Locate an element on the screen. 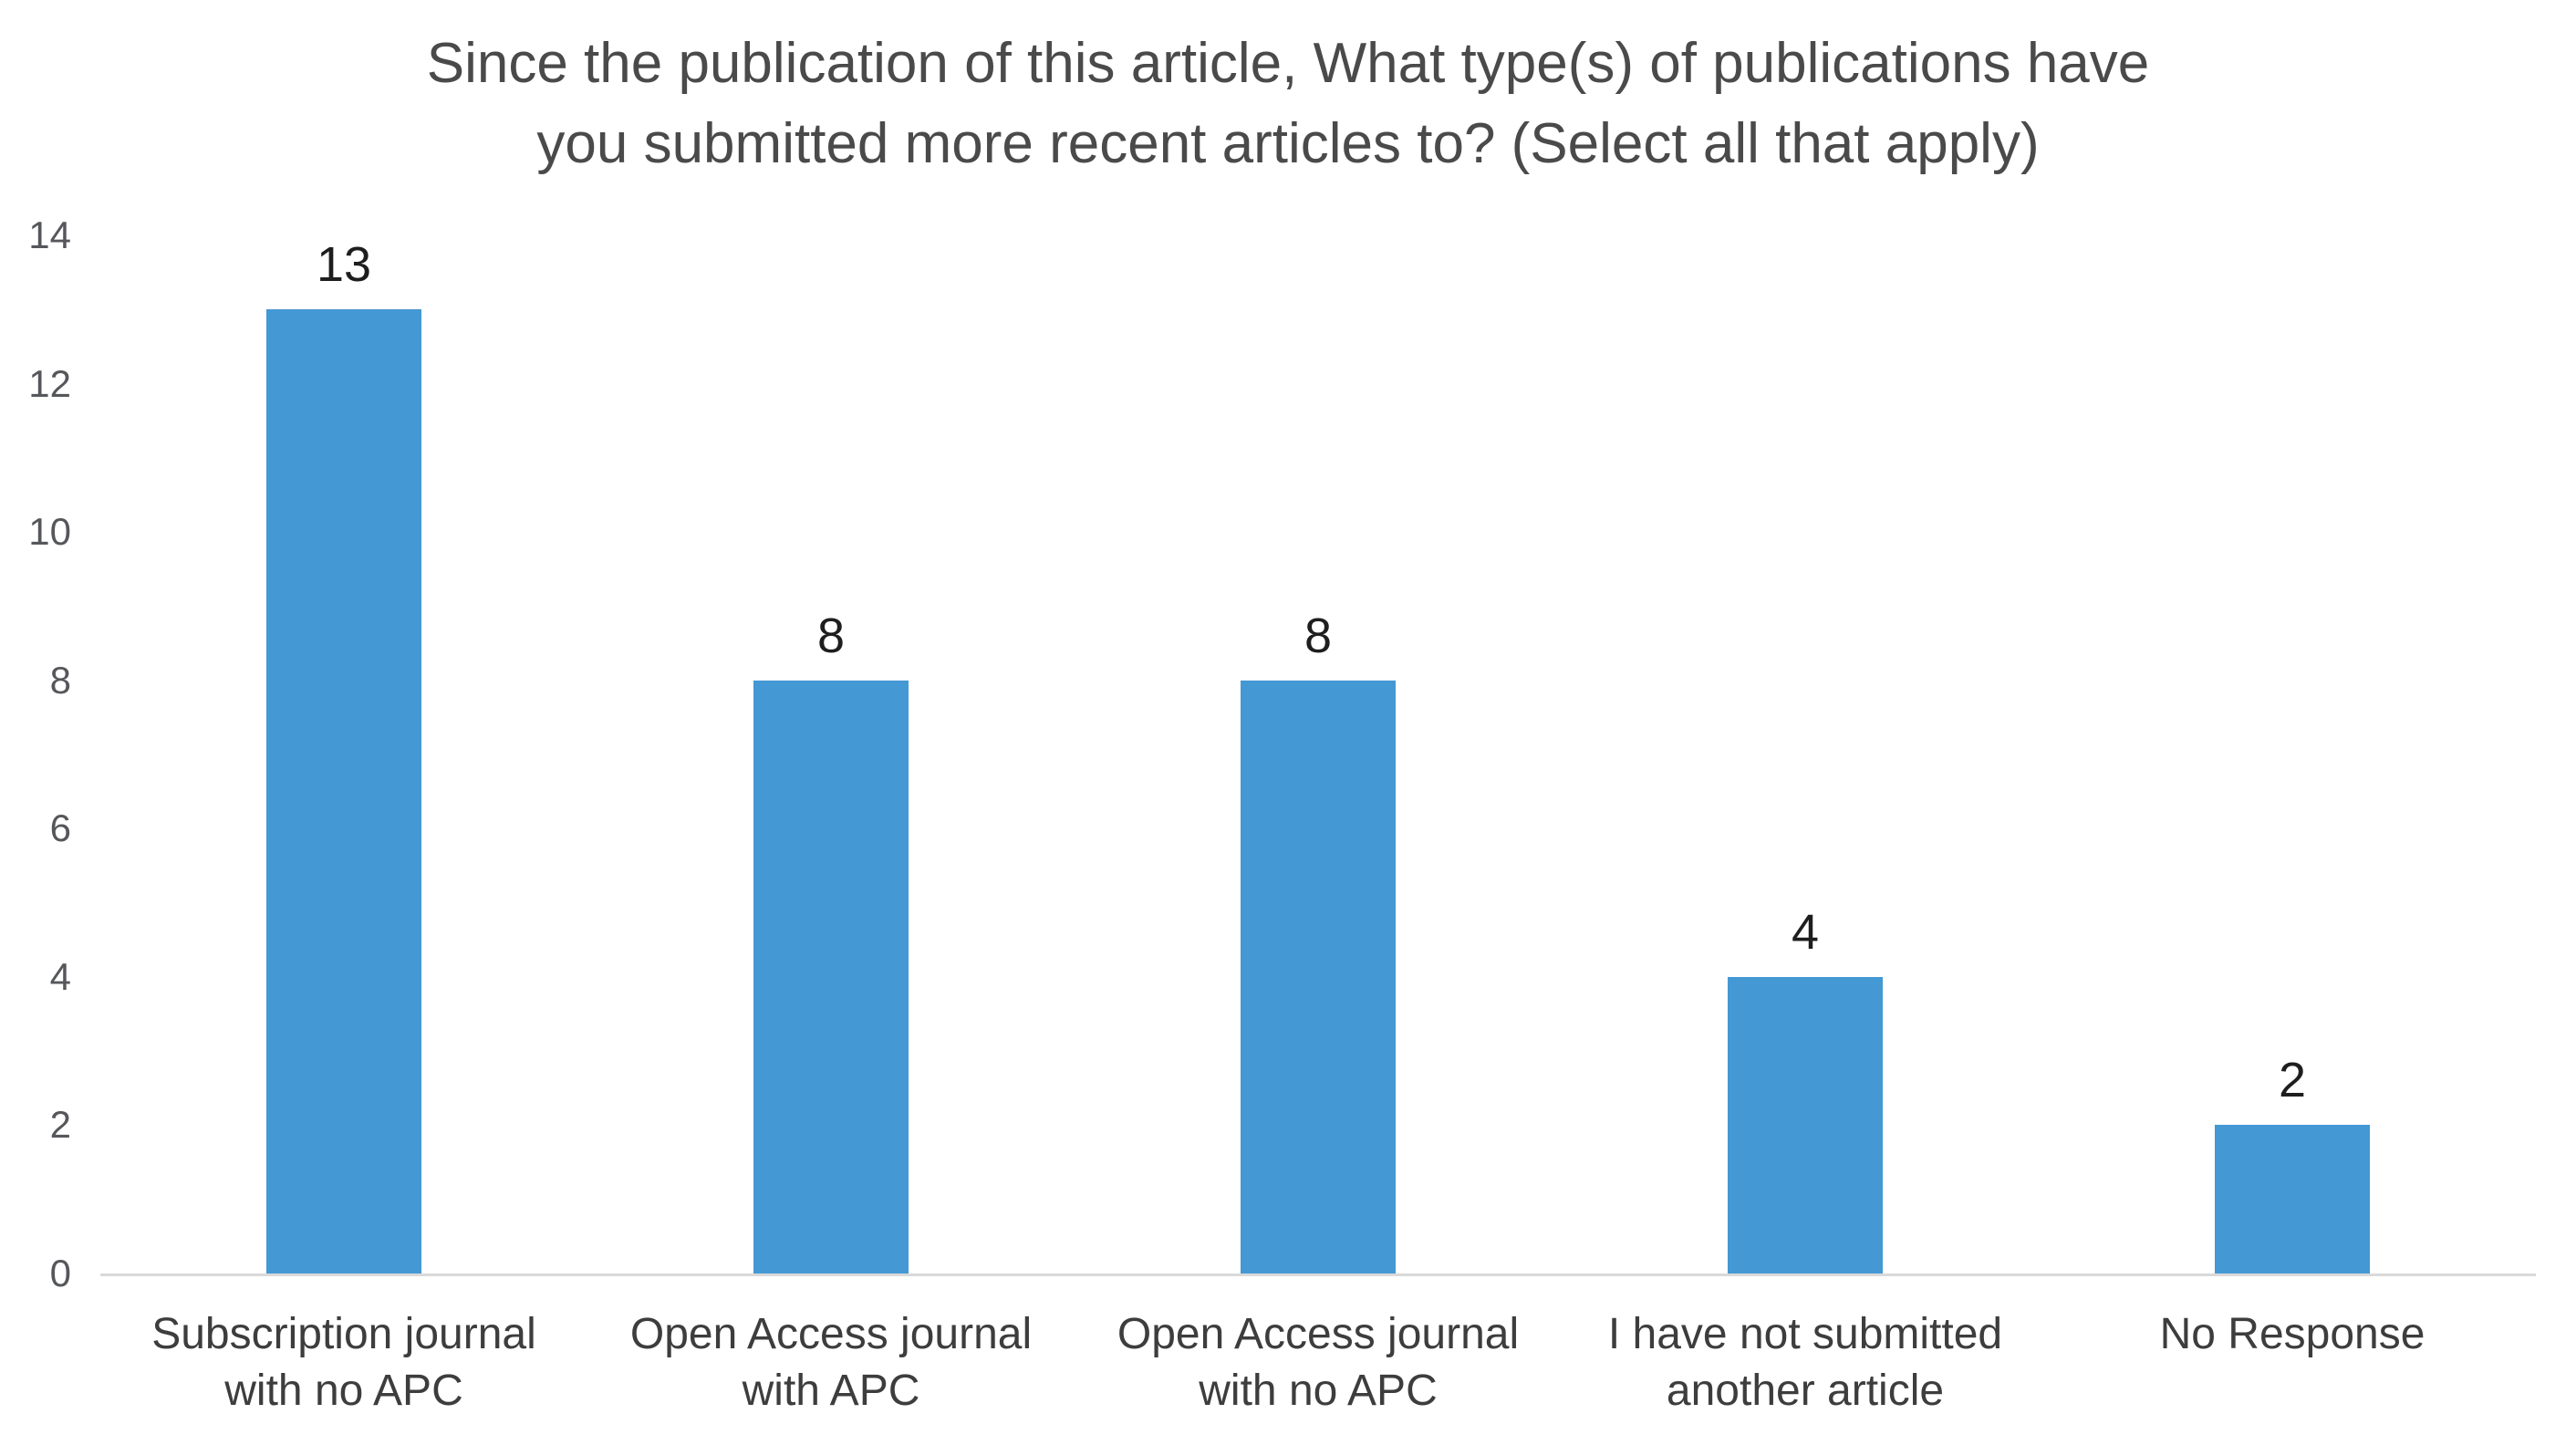  bar-value-label: 2 is located at coordinates (2292, 1080).